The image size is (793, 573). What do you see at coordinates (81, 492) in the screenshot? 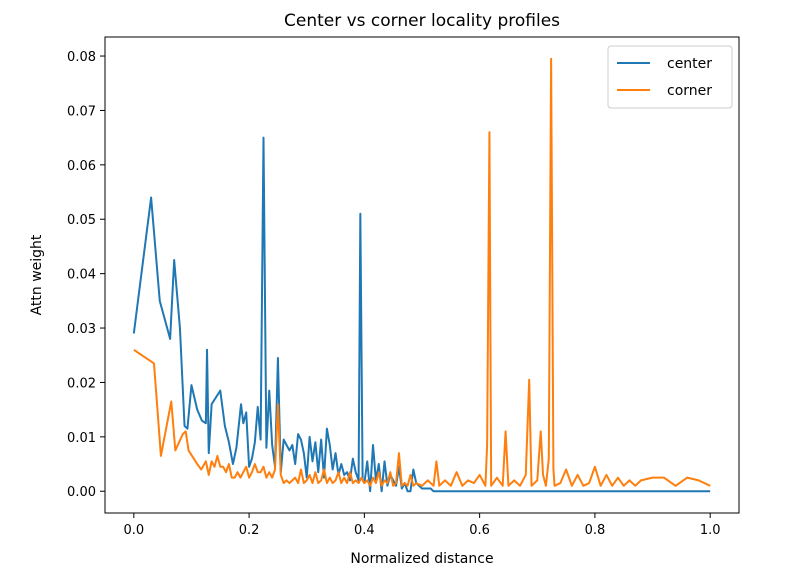
I see `y-tick-label: 0.00` at bounding box center [81, 492].